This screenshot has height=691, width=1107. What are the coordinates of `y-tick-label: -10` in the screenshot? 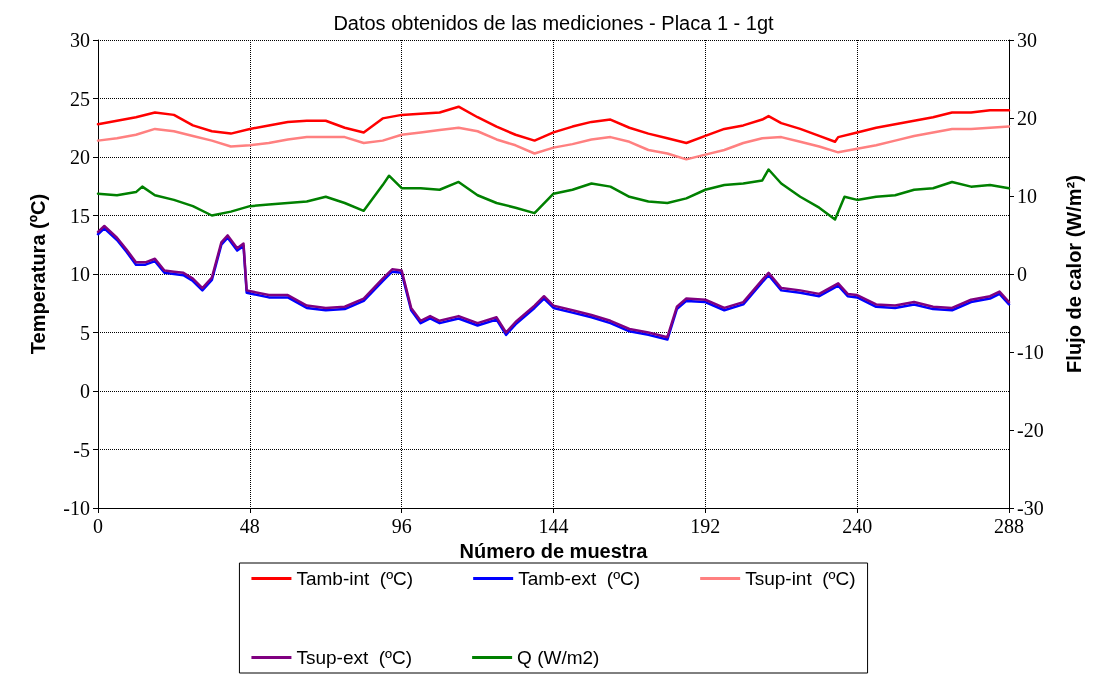 It's located at (76, 508).